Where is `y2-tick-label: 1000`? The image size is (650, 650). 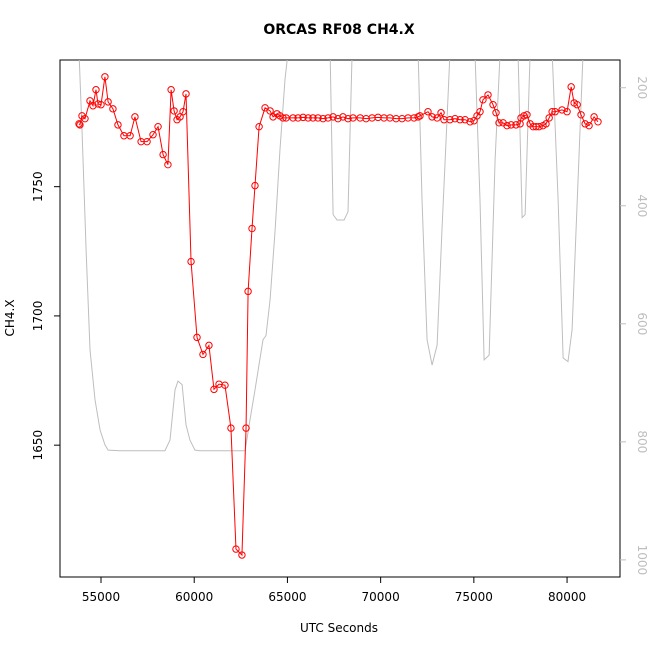 y2-tick-label: 1000 is located at coordinates (642, 560).